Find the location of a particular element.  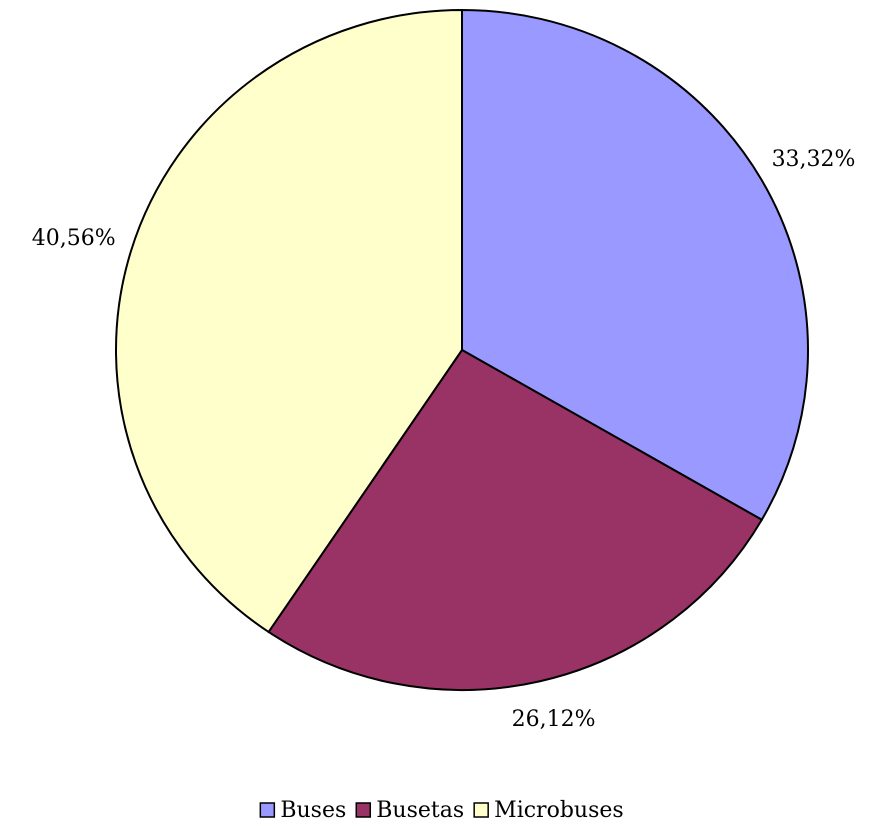

legend-label: Busetas is located at coordinates (420, 810).